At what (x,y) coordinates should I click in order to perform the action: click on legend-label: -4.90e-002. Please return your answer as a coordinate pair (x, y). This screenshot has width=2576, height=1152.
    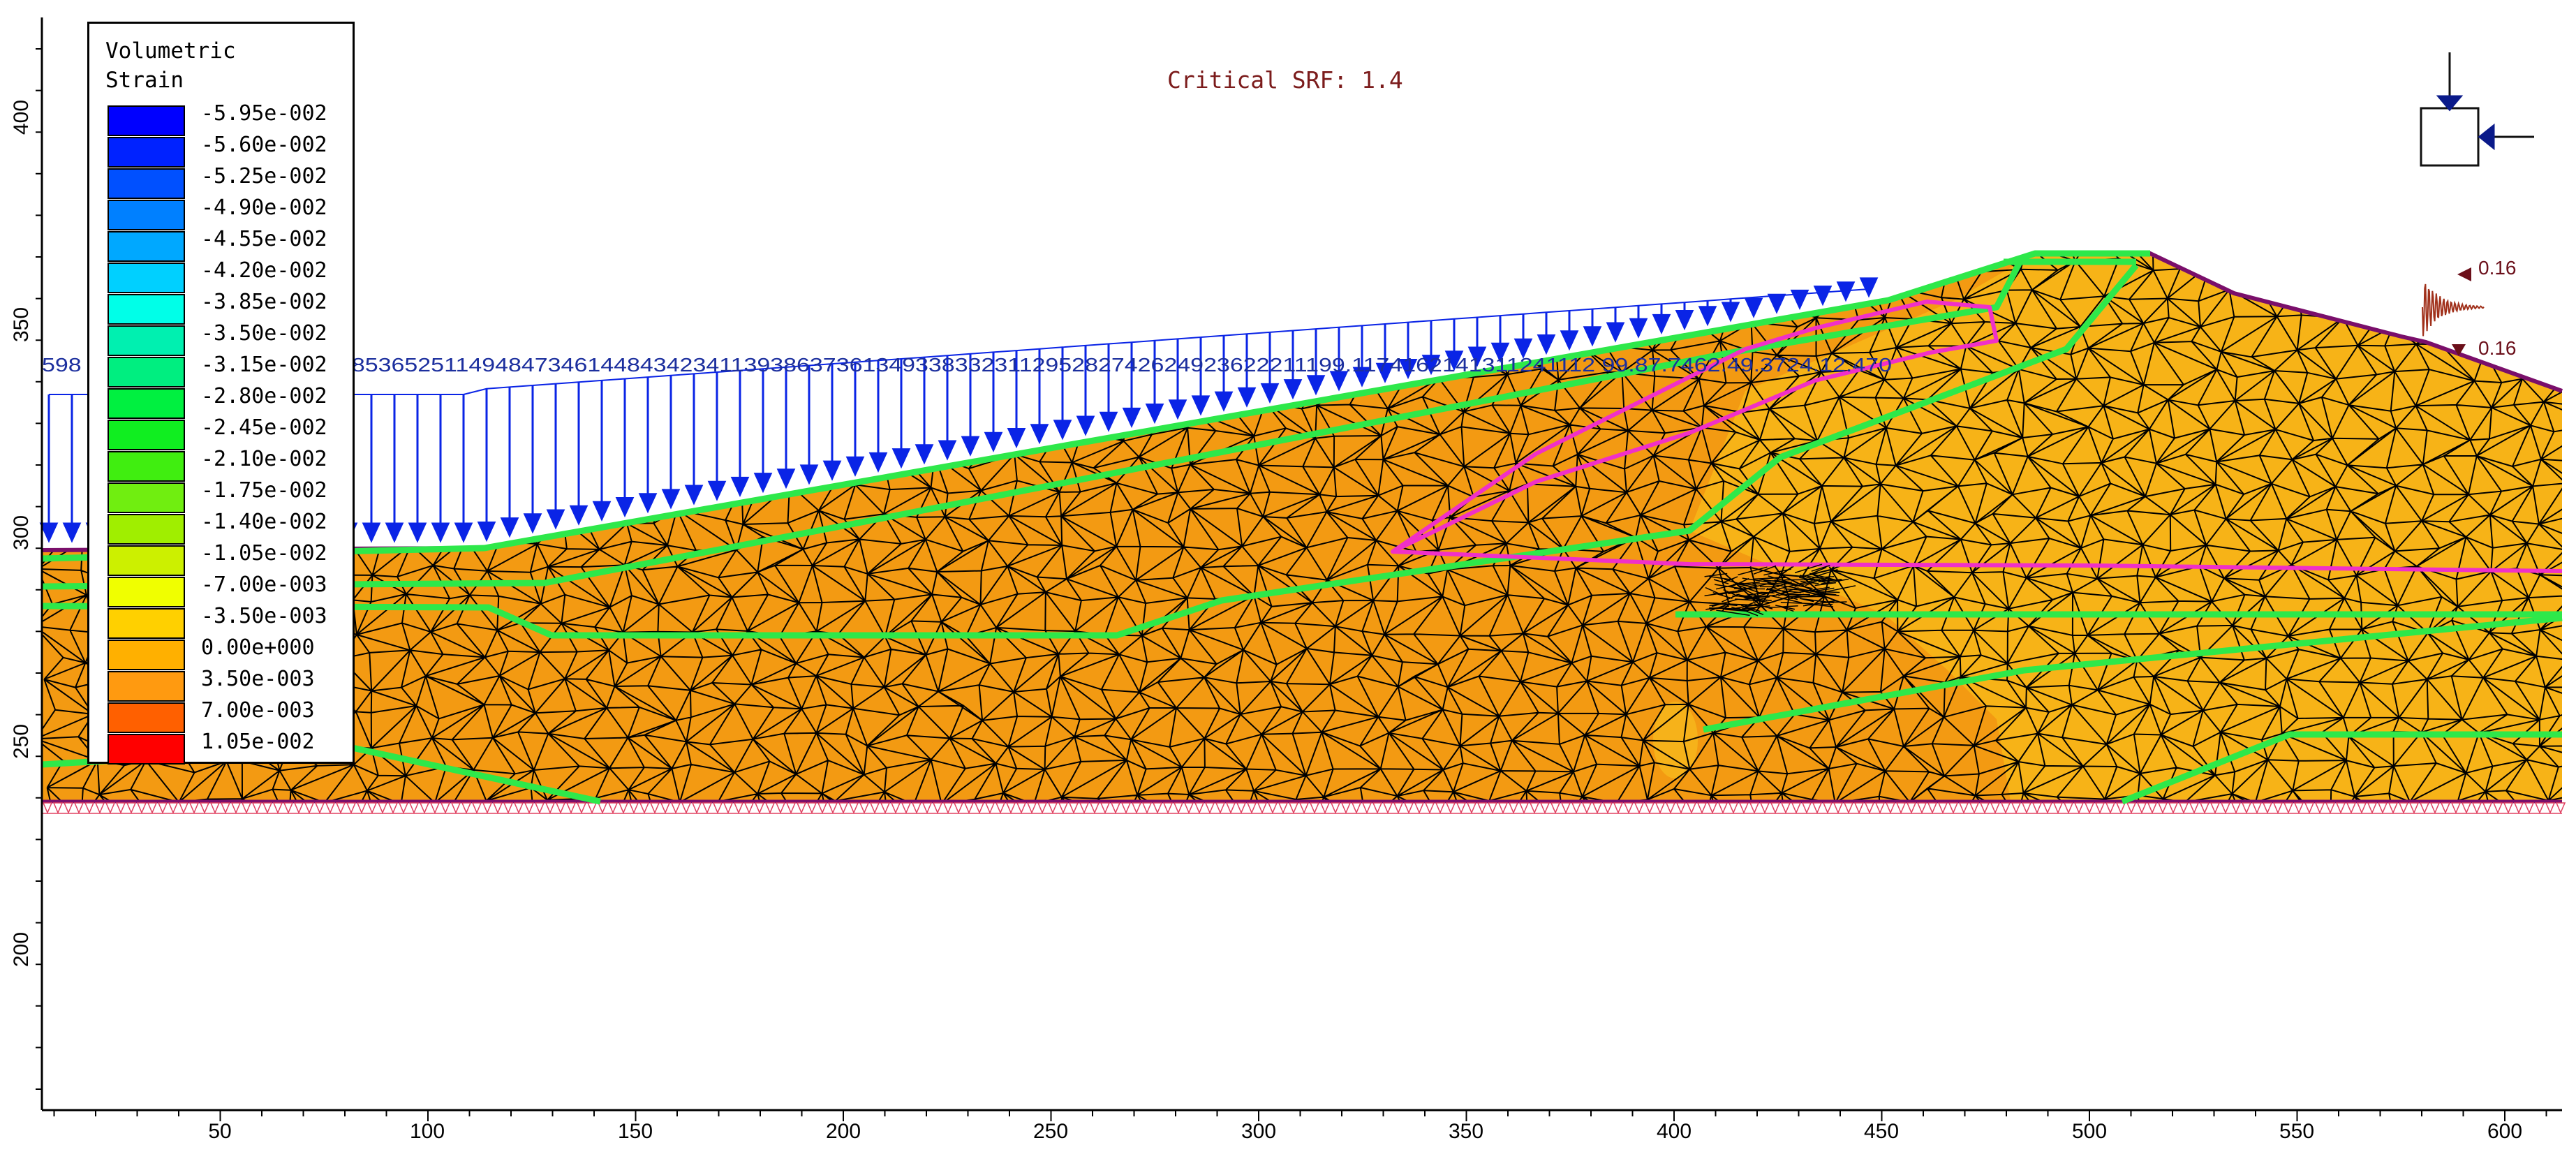
    Looking at the image, I should click on (264, 208).